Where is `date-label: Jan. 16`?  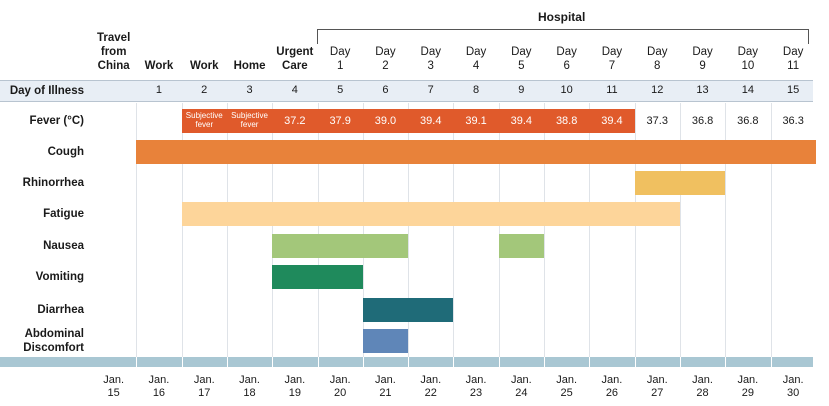
date-label: Jan. 16 is located at coordinates (158, 387).